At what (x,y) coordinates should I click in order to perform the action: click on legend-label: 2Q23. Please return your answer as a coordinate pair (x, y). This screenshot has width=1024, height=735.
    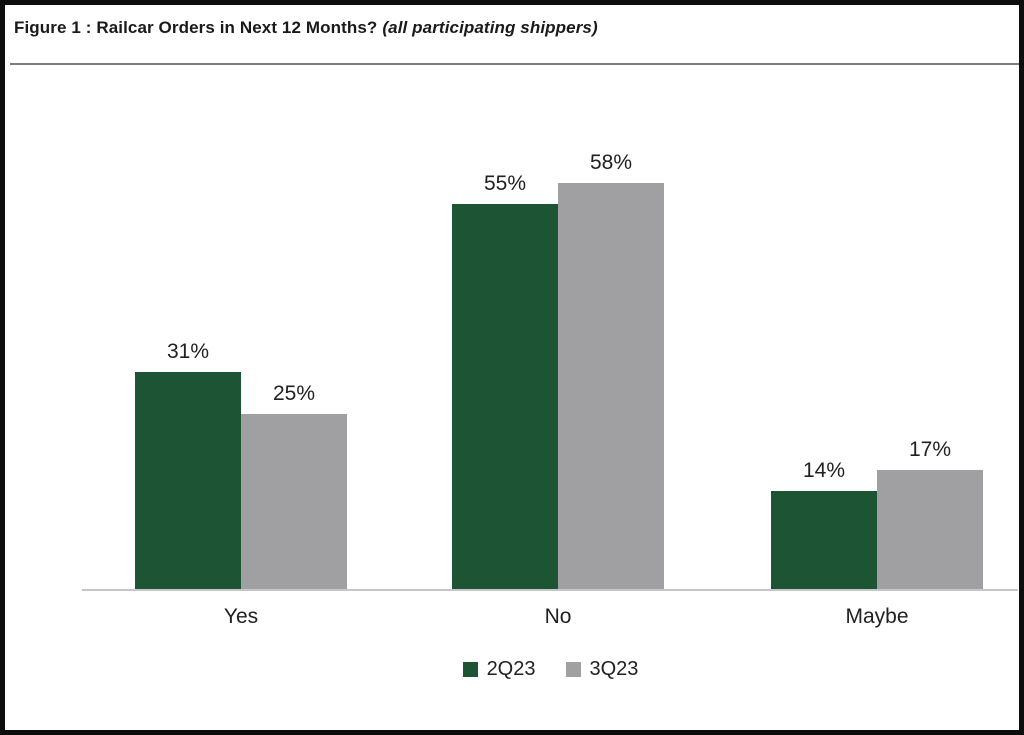
    Looking at the image, I should click on (511, 669).